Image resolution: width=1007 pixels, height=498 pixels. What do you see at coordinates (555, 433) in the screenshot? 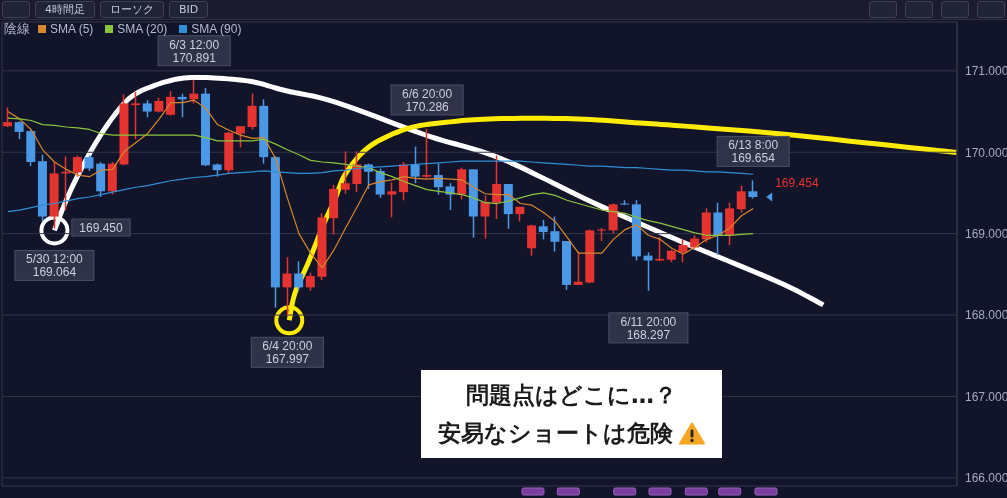
I see `annotation: 安易なショートは危険` at bounding box center [555, 433].